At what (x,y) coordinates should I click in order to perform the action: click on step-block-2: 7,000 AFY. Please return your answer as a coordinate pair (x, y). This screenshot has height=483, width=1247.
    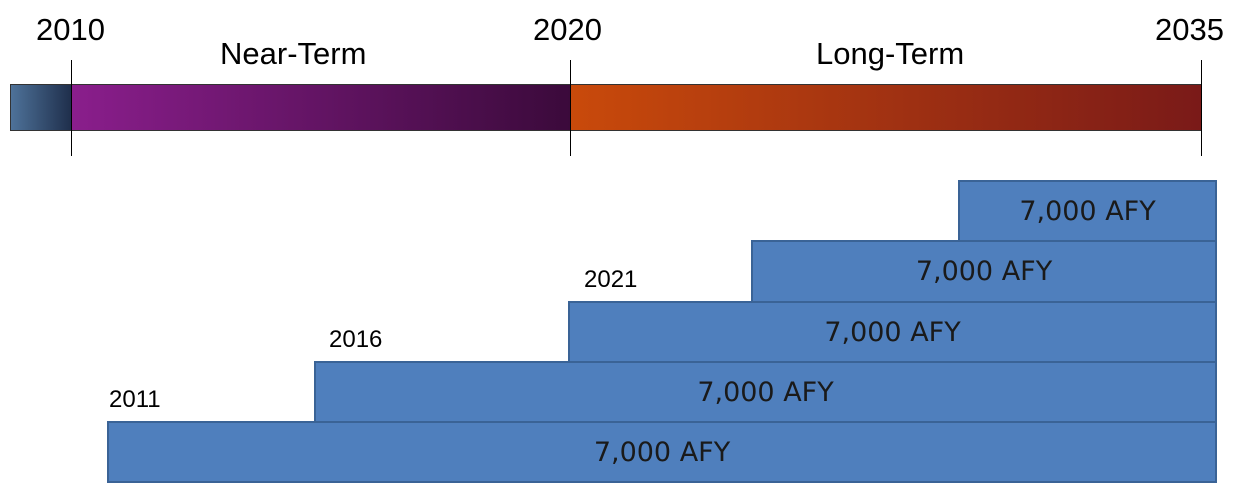
    Looking at the image, I should click on (765, 392).